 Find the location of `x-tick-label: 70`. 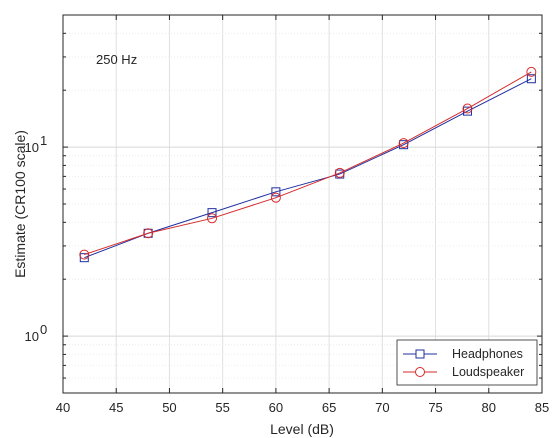

x-tick-label: 70 is located at coordinates (382, 407).